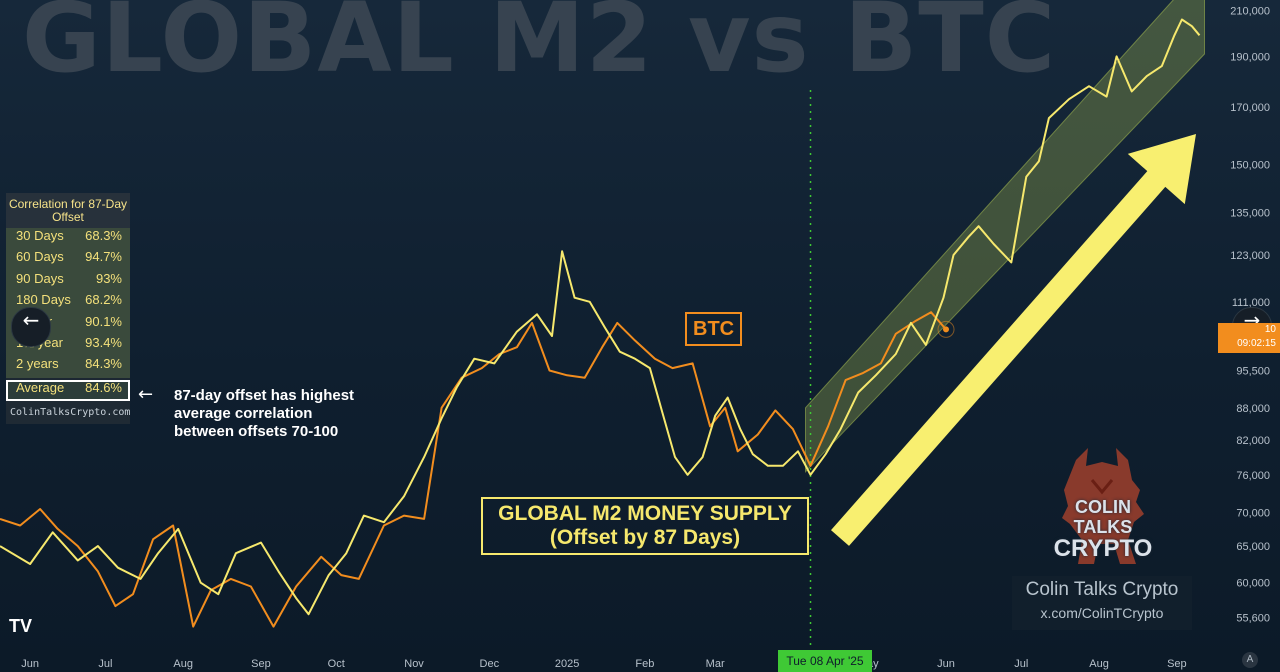 The width and height of the screenshot is (1280, 672). Describe the element at coordinates (1270, 329) in the screenshot. I see `price-tag-value: 10` at that location.